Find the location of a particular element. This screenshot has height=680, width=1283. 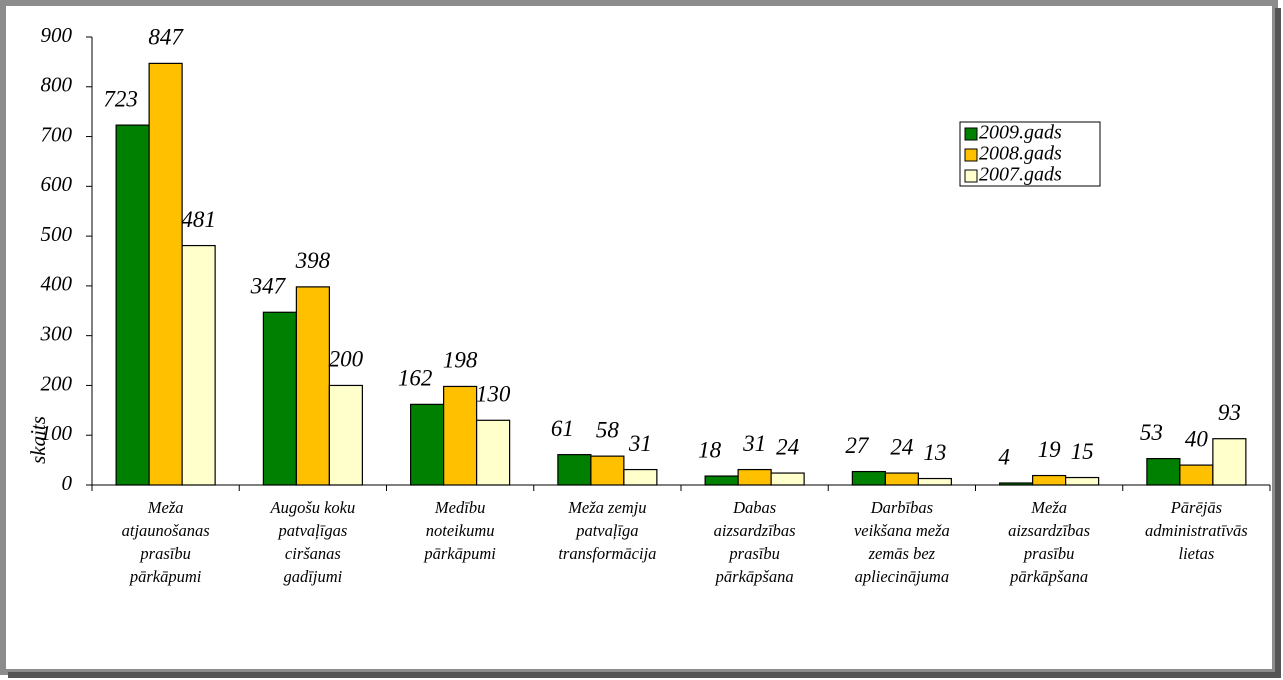

y-tick-label: 800 is located at coordinates (57, 85).